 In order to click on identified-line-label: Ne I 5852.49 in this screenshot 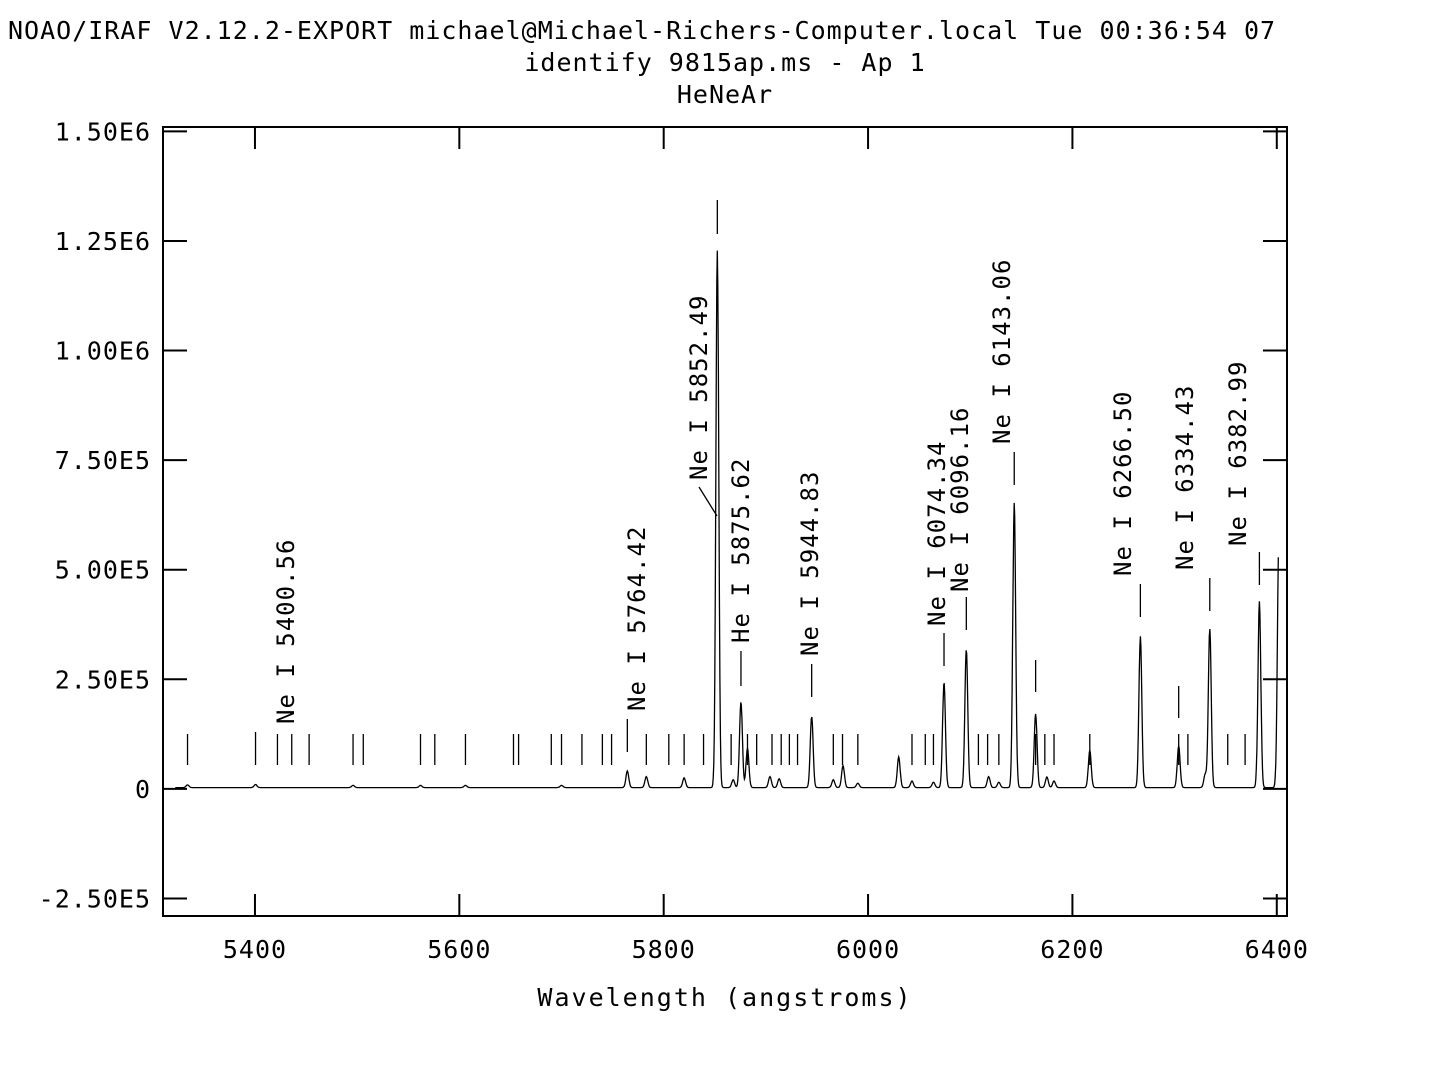, I will do `click(699, 387)`.